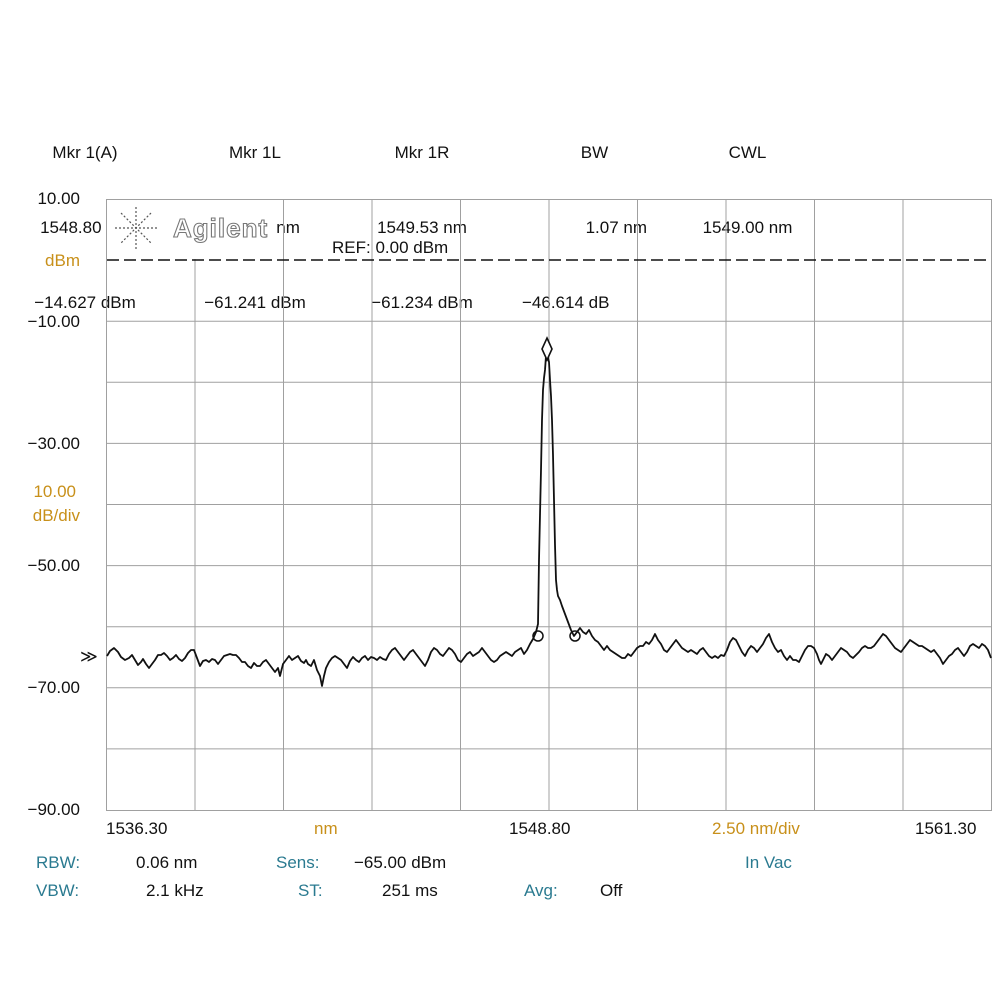 The image size is (1000, 1000). What do you see at coordinates (400, 862) in the screenshot?
I see `sens-value: −65.00 dBm` at bounding box center [400, 862].